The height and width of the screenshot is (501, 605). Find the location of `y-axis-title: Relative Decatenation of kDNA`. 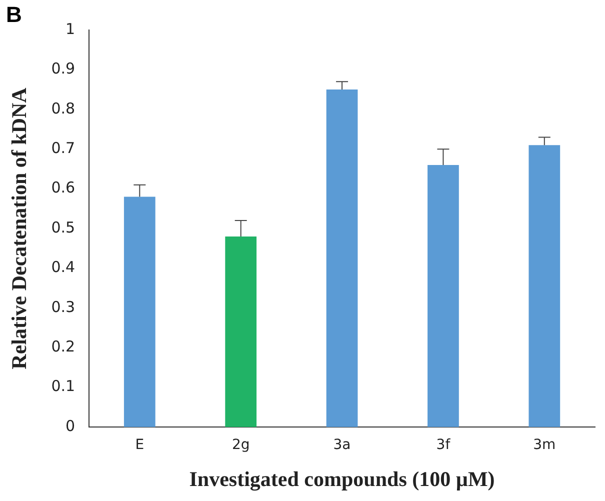

y-axis-title: Relative Decatenation of kDNA is located at coordinates (19, 228).